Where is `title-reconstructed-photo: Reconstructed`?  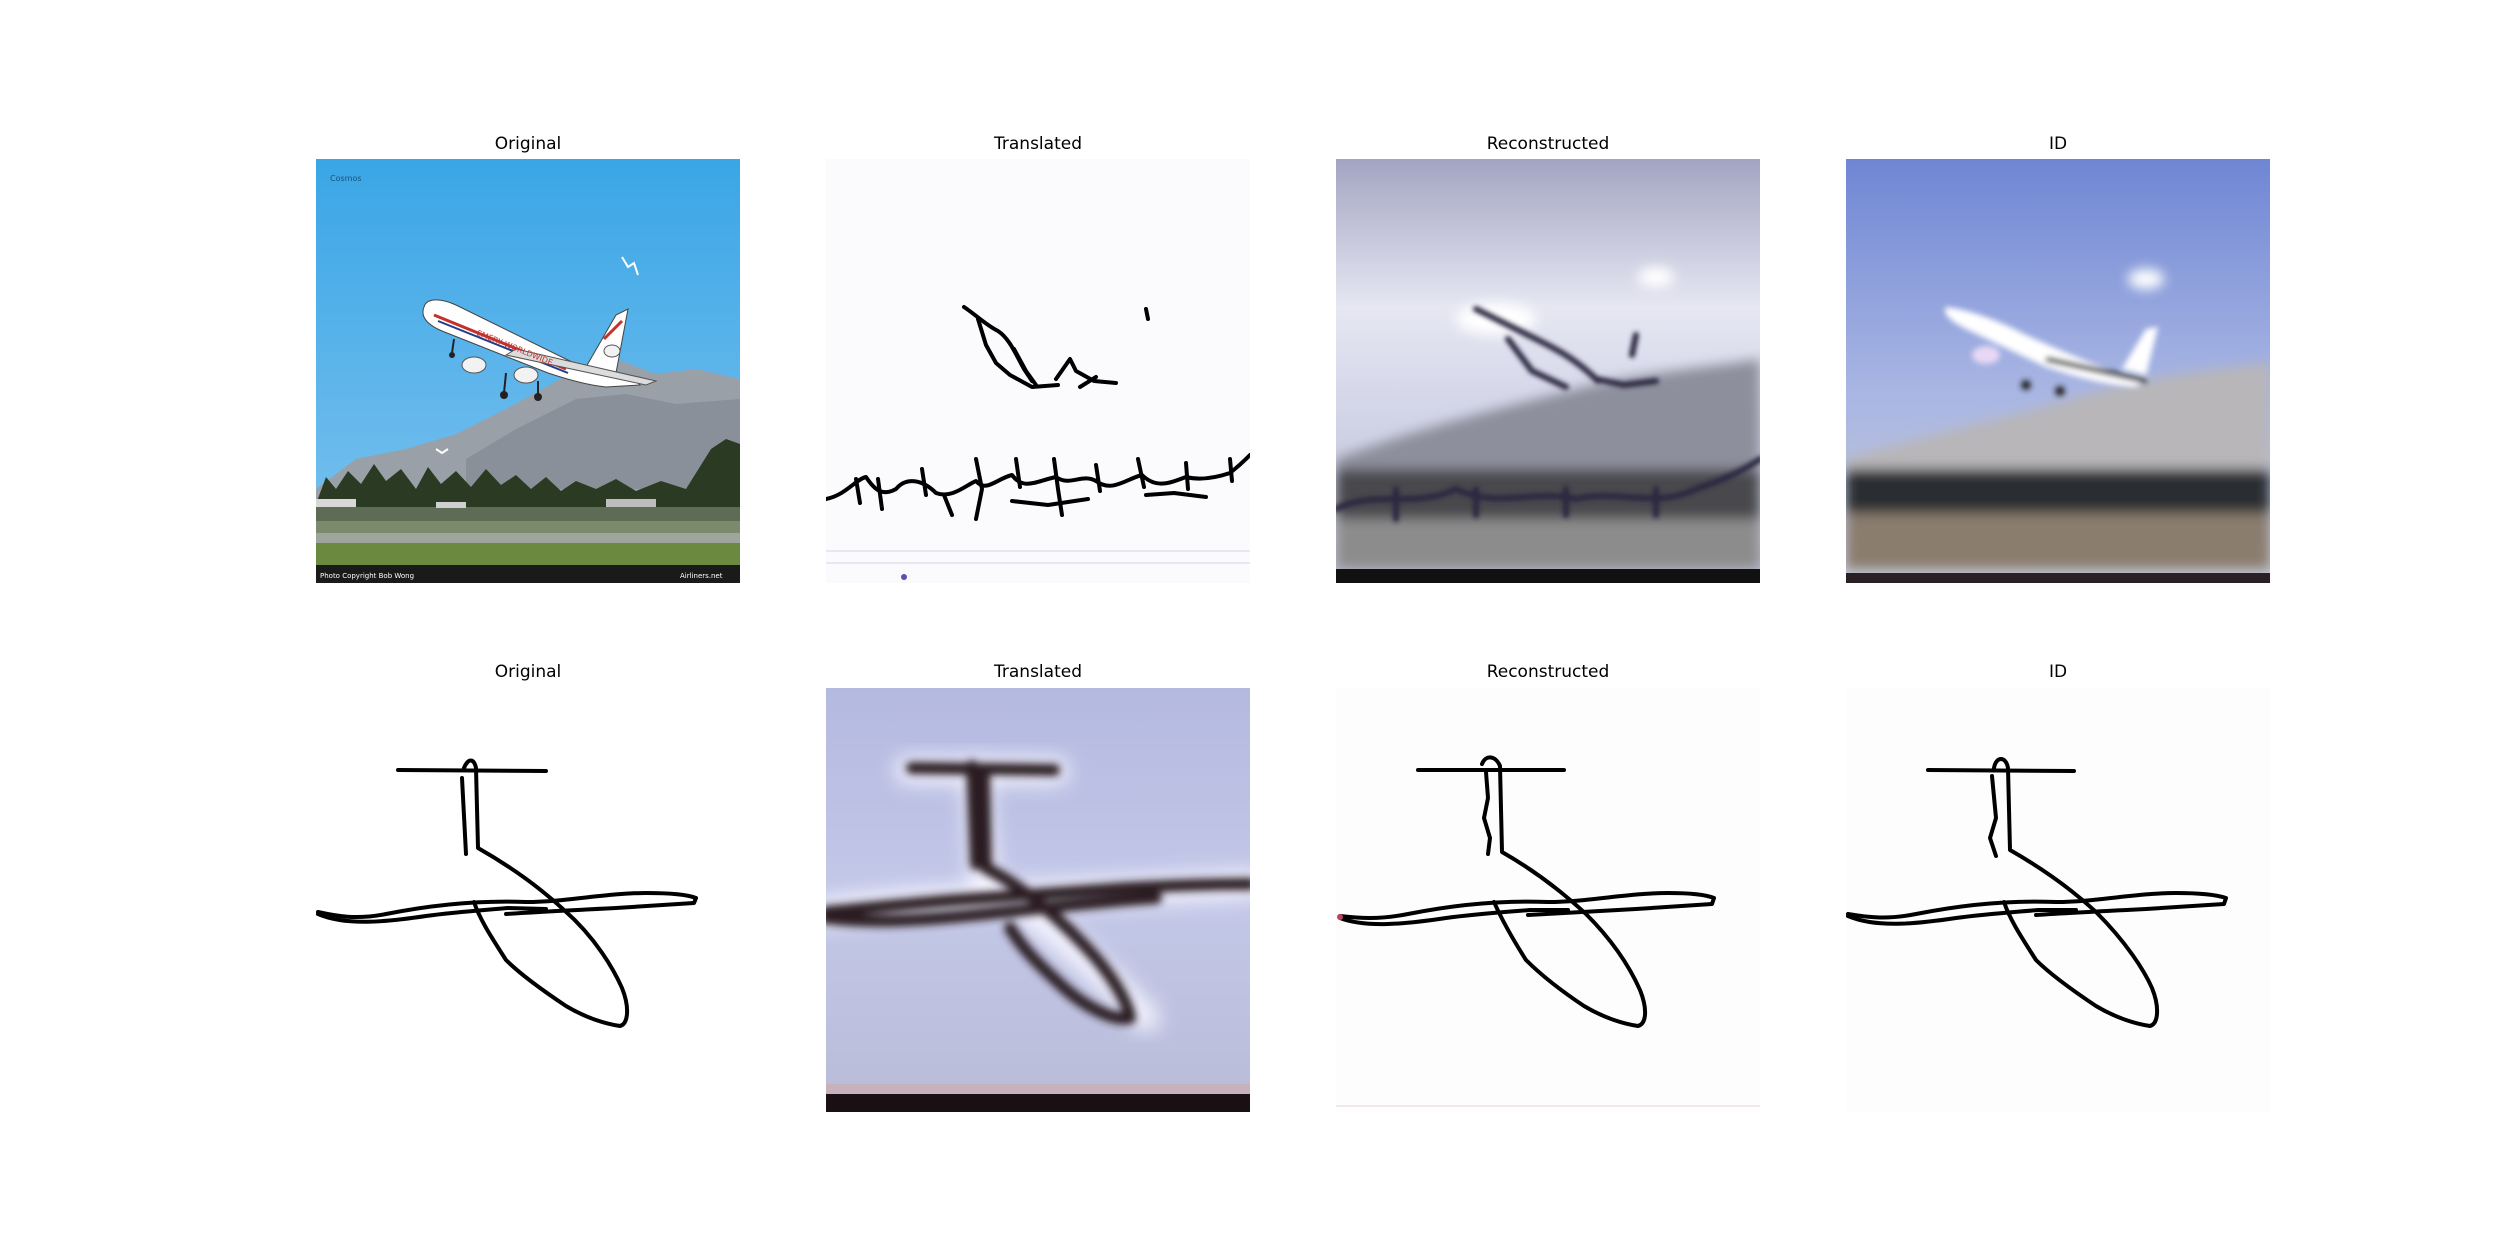 title-reconstructed-photo: Reconstructed is located at coordinates (1548, 144).